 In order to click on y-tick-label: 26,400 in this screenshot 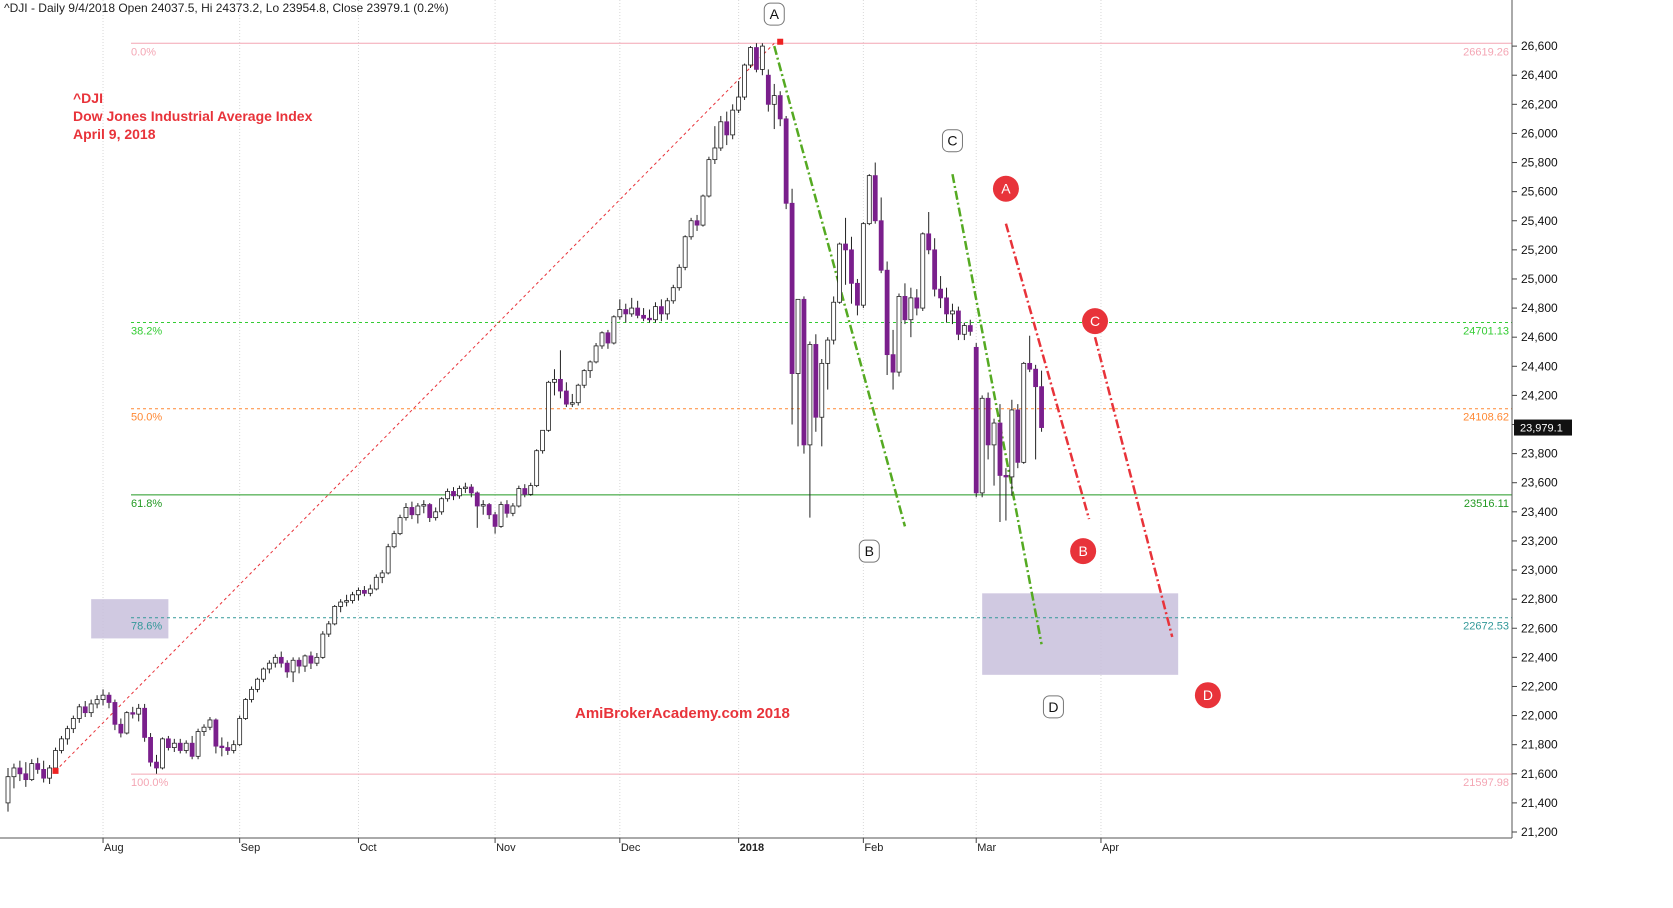, I will do `click(1539, 75)`.